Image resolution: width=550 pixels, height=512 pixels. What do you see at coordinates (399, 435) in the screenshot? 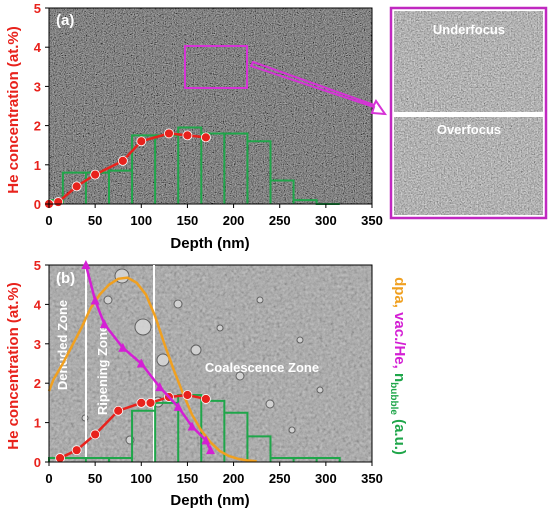
I see `right-label-units: (a.u.)` at bounding box center [399, 435].